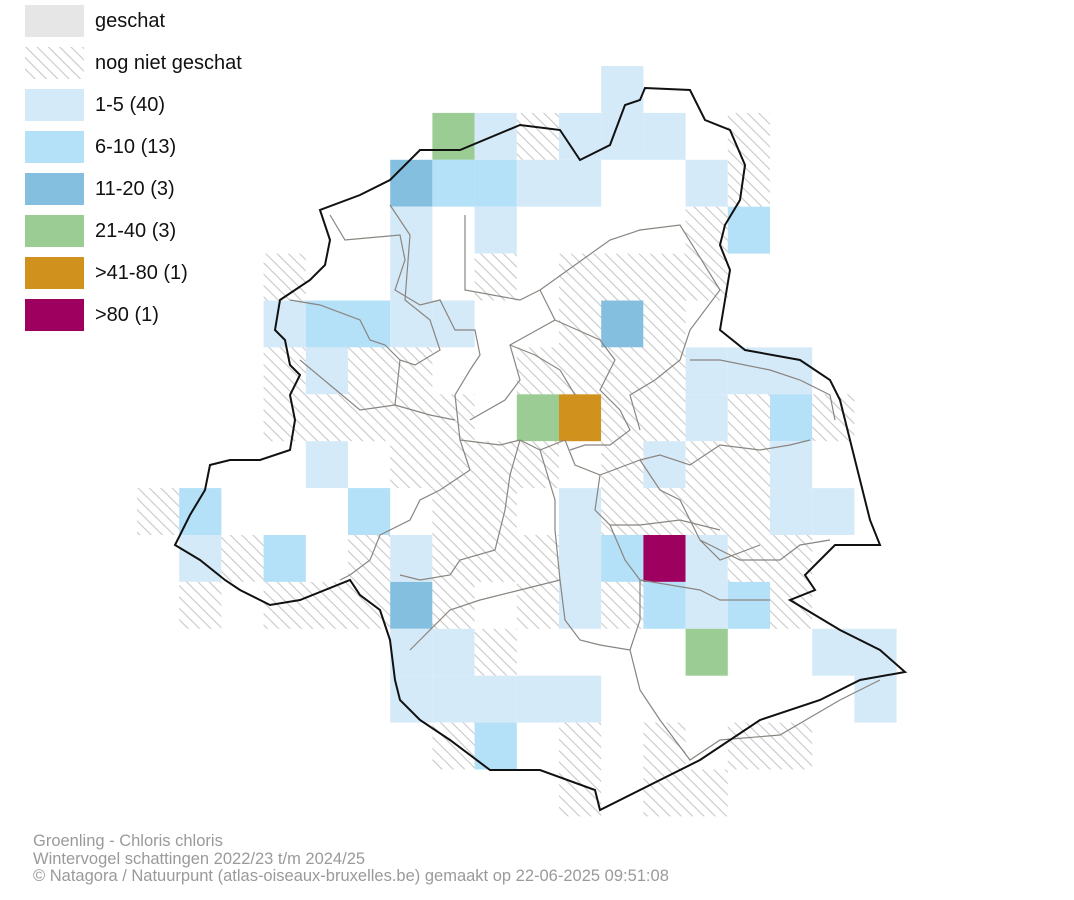 This screenshot has height=900, width=1074. Describe the element at coordinates (130, 21) in the screenshot. I see `legend-label: geschat` at that location.